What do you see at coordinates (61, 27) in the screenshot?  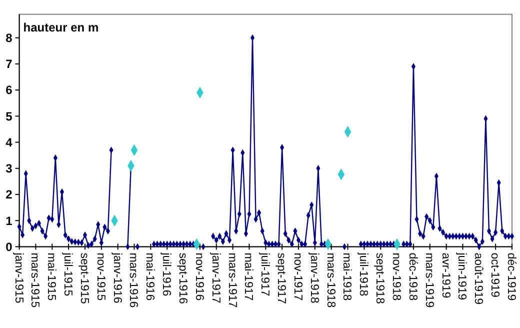 I see `y-axis-title: hauteur en m` at bounding box center [61, 27].